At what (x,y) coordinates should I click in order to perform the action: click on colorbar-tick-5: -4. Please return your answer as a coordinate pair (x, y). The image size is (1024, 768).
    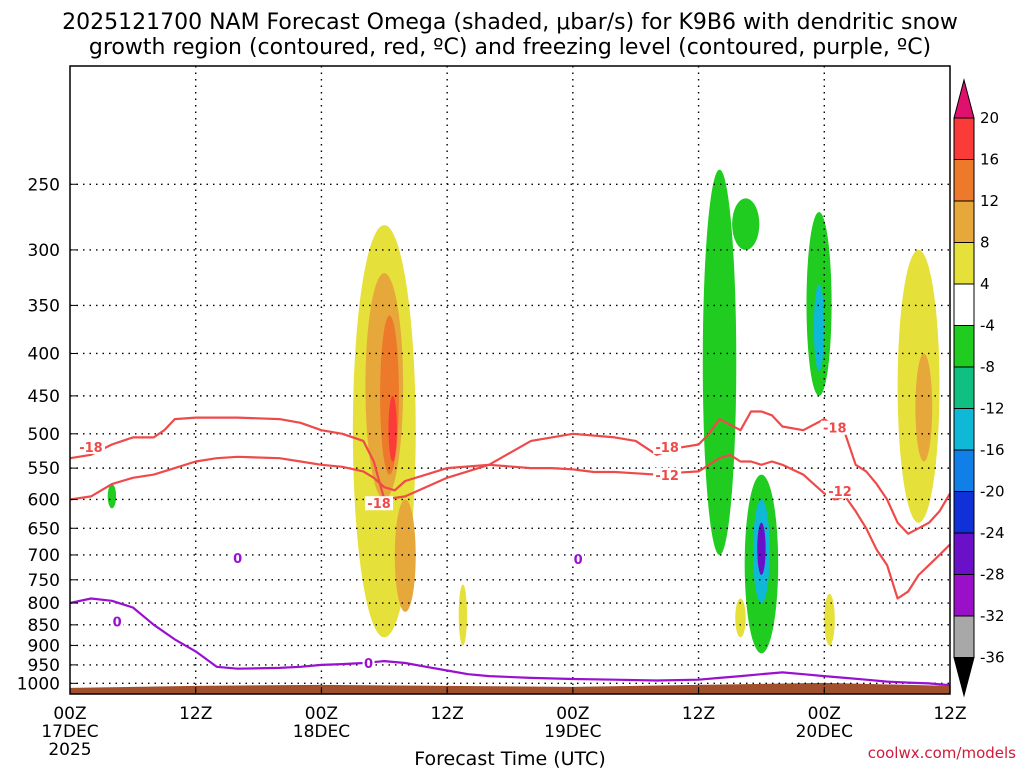
    Looking at the image, I should click on (987, 326).